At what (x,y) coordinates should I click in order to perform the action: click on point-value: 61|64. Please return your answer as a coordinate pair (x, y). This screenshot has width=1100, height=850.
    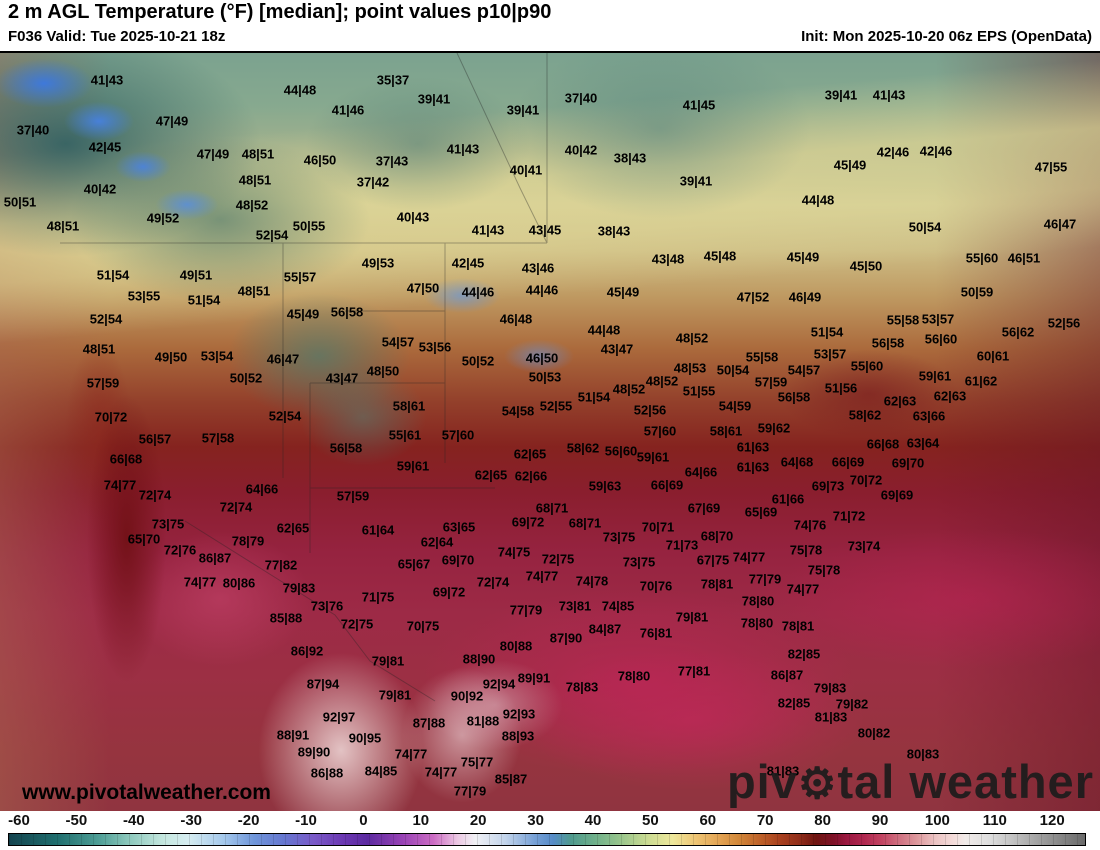
    Looking at the image, I should click on (378, 530).